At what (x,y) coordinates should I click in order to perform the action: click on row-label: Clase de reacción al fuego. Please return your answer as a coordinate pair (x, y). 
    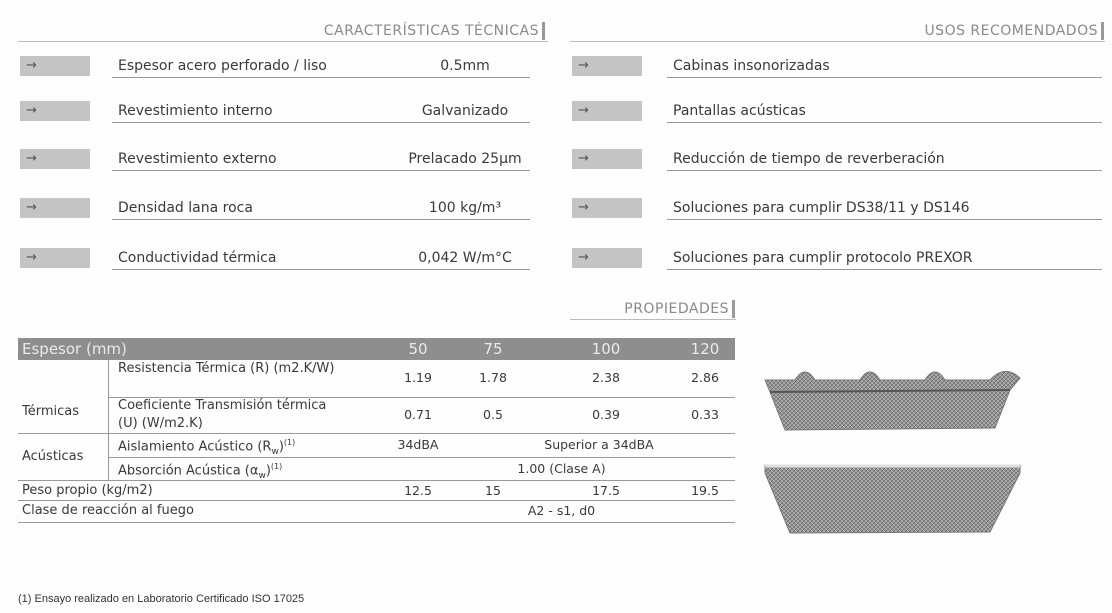
    Looking at the image, I should click on (108, 510).